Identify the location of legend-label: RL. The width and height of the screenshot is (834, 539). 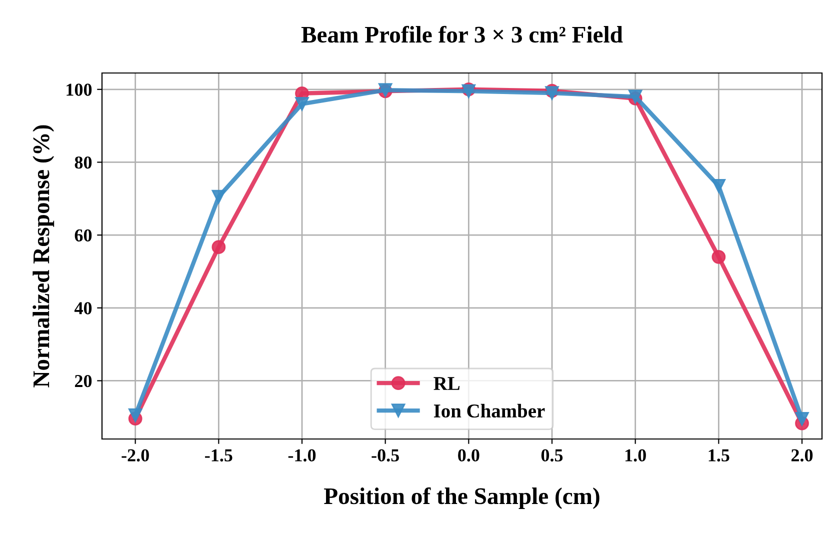
(447, 383).